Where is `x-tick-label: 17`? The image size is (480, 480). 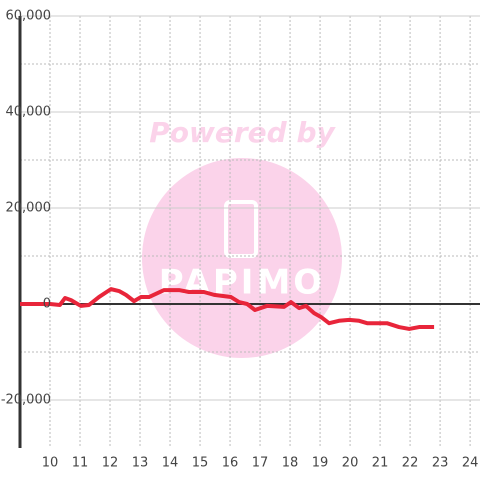
x-tick-label: 17 is located at coordinates (260, 463).